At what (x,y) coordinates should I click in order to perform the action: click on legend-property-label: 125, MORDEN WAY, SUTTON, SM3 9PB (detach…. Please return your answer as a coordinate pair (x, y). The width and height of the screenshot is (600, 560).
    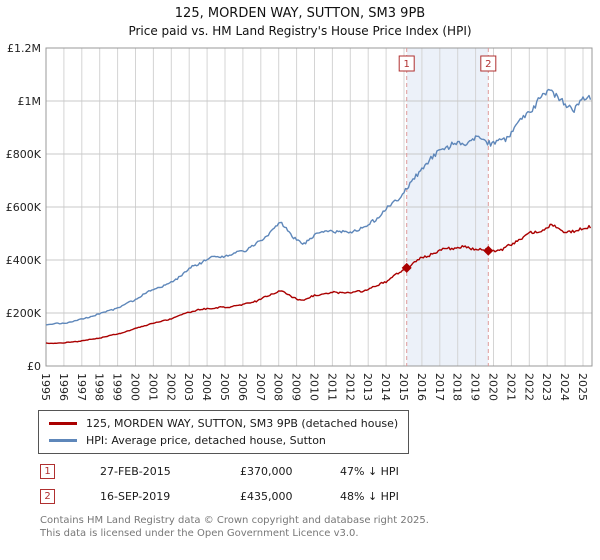
    Looking at the image, I should click on (242, 423).